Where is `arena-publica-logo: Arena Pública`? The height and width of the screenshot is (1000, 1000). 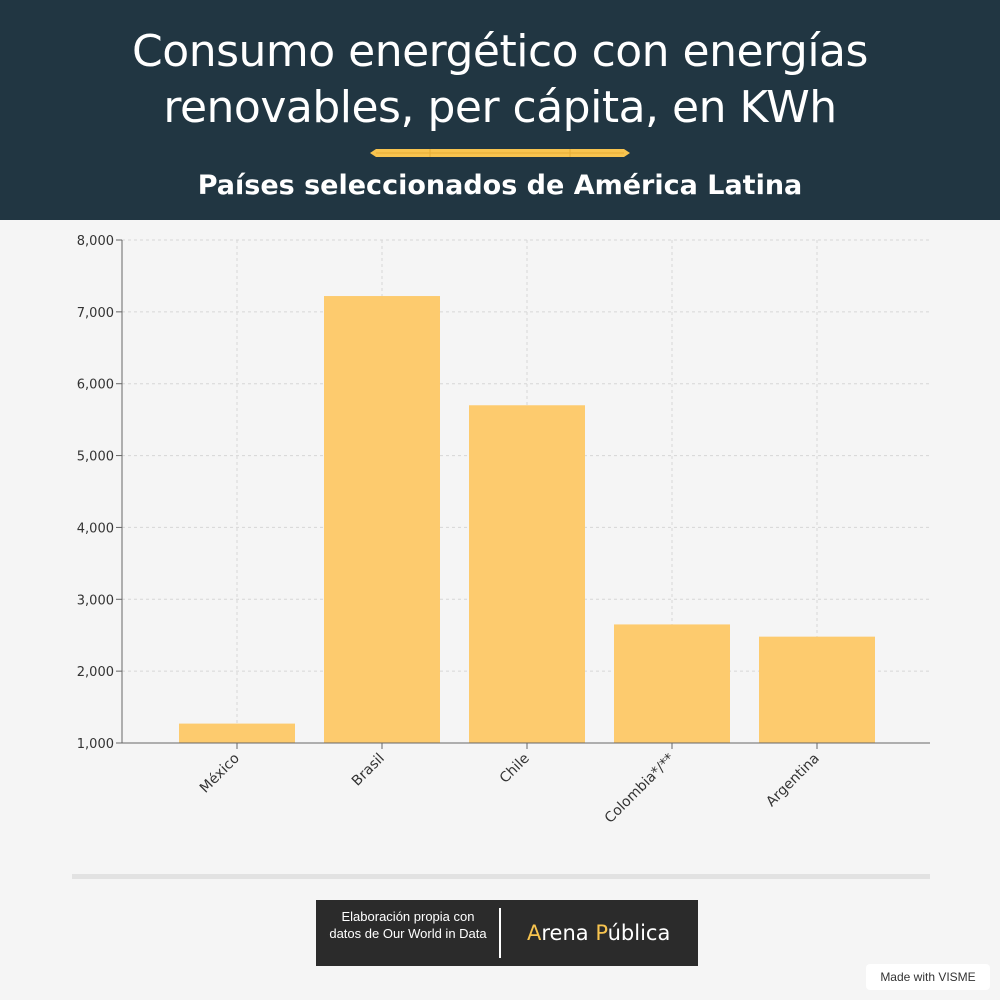
arena-publica-logo: Arena Pública is located at coordinates (599, 933).